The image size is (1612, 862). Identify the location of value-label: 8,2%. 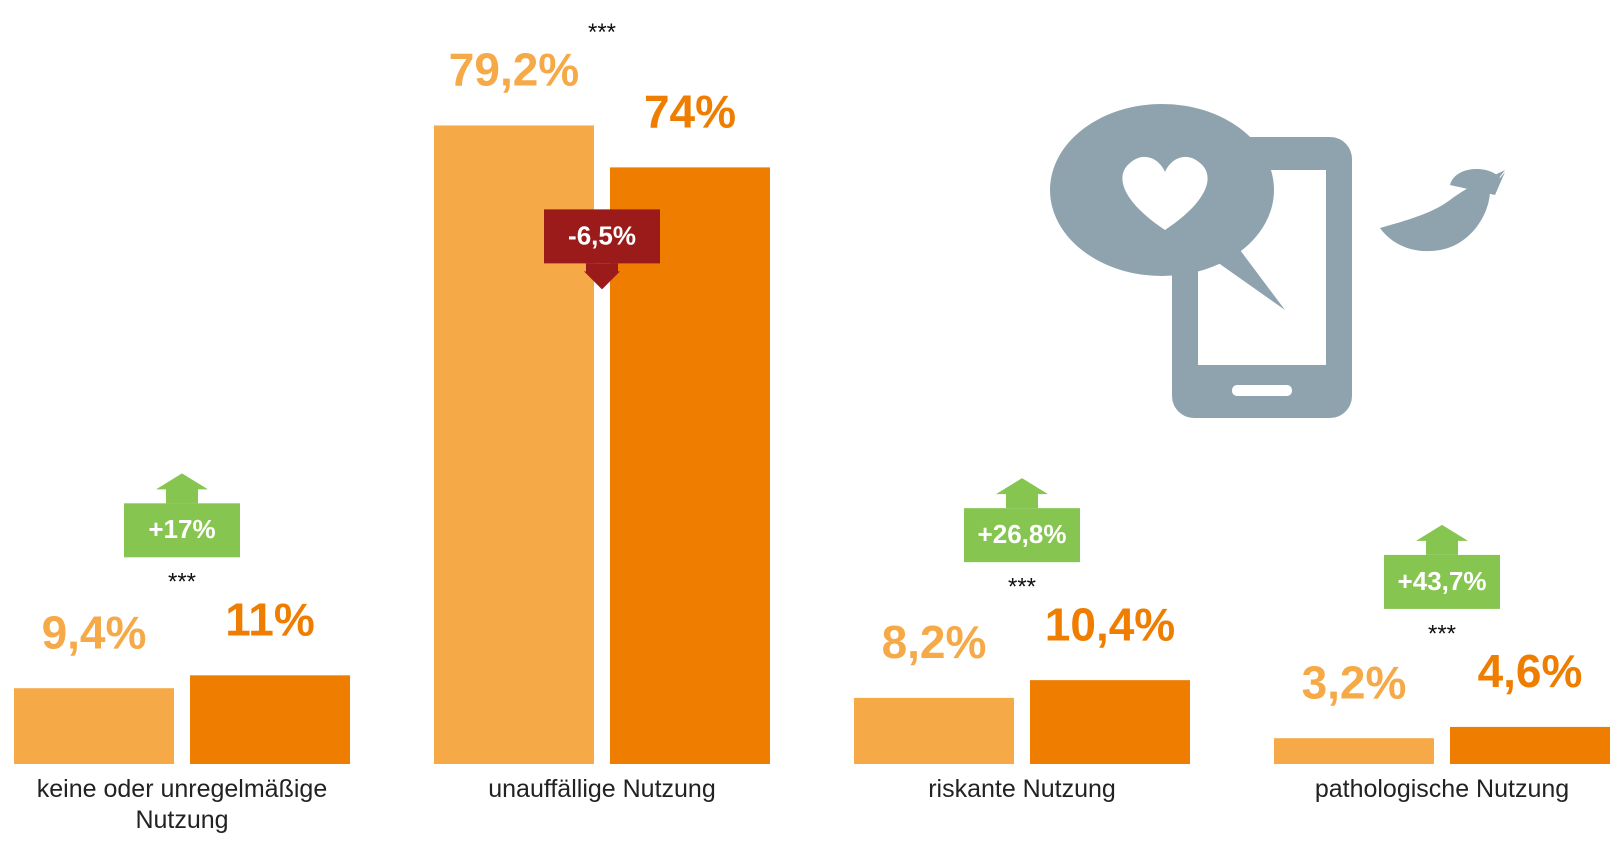
(934, 642).